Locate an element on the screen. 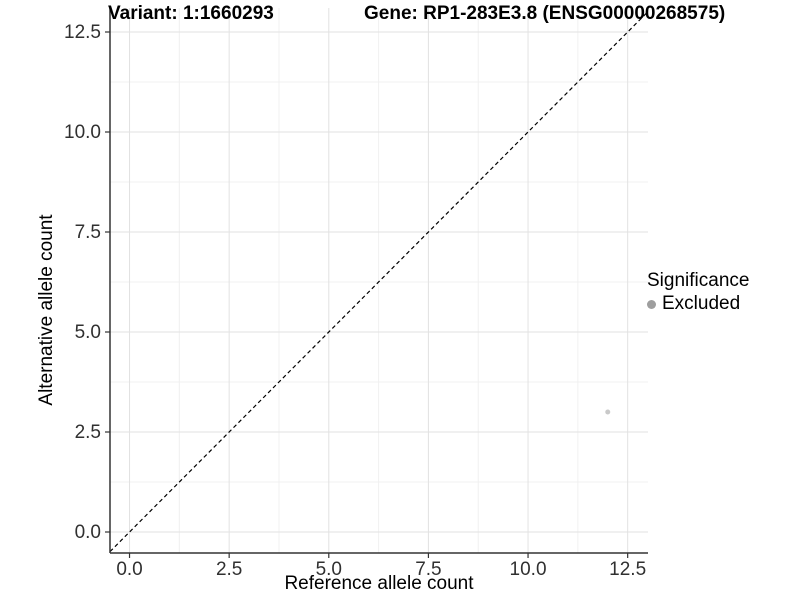 Image resolution: width=800 pixels, height=600 pixels. x-tick-label: 10.0 is located at coordinates (528, 569).